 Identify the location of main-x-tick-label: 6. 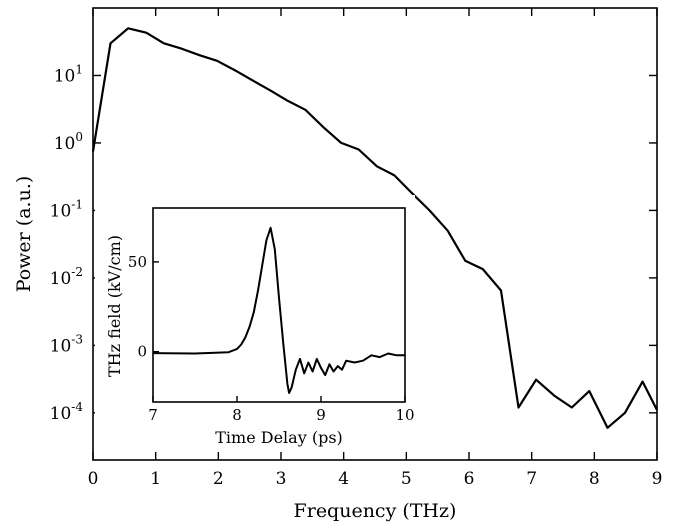
(469, 479).